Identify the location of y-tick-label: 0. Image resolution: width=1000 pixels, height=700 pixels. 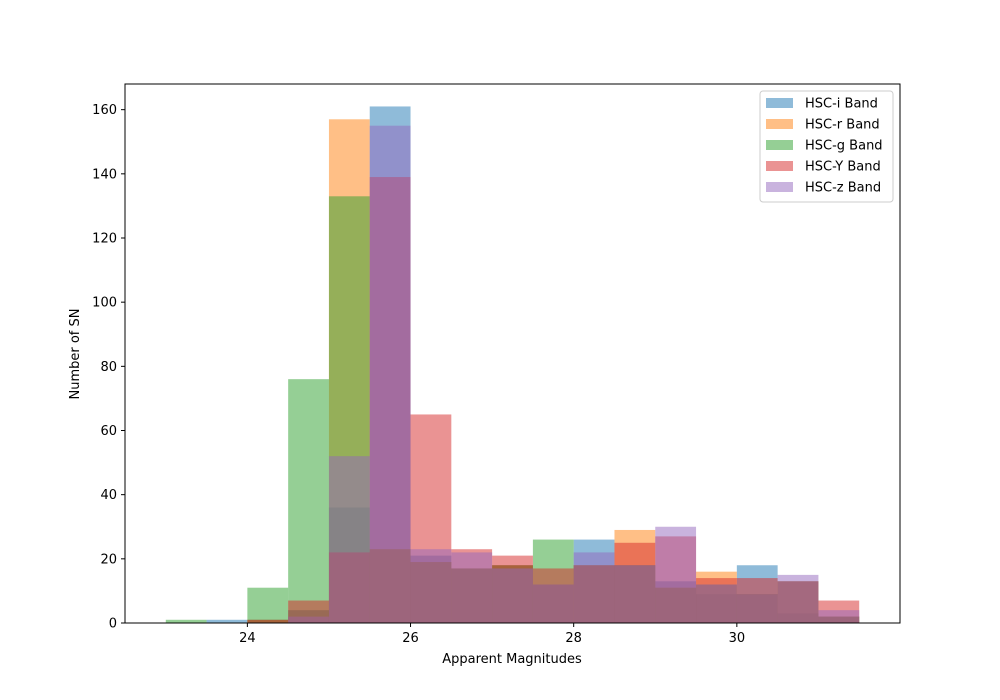
(113, 624).